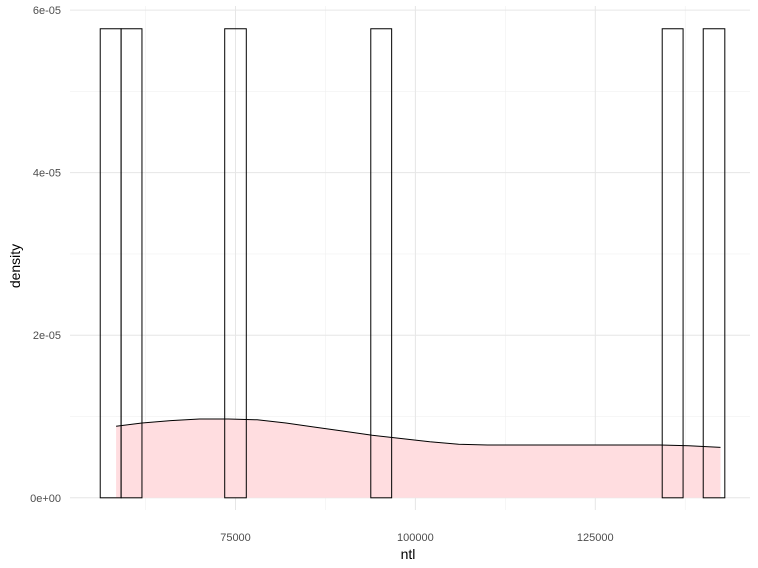 The height and width of the screenshot is (568, 758). I want to click on density-curve-area, so click(418, 458).